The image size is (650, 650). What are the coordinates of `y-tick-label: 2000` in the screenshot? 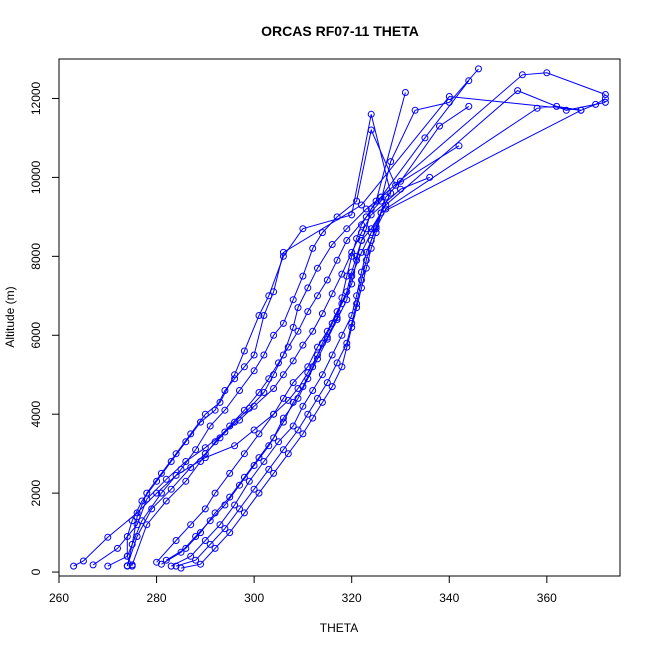 It's located at (36, 492).